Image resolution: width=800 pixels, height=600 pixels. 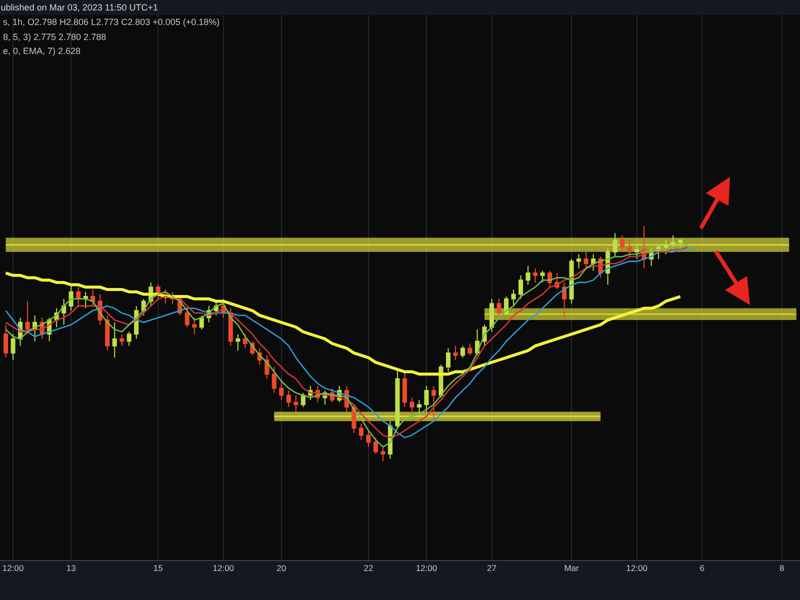 I want to click on x-tick-label: 8, so click(x=782, y=568).